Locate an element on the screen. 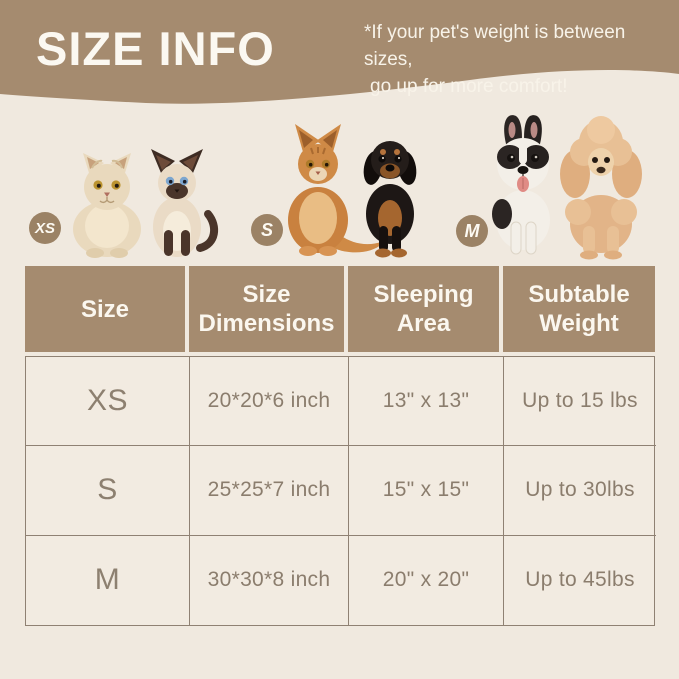  cell-weight-s: Up to 30lbs is located at coordinates (580, 491).